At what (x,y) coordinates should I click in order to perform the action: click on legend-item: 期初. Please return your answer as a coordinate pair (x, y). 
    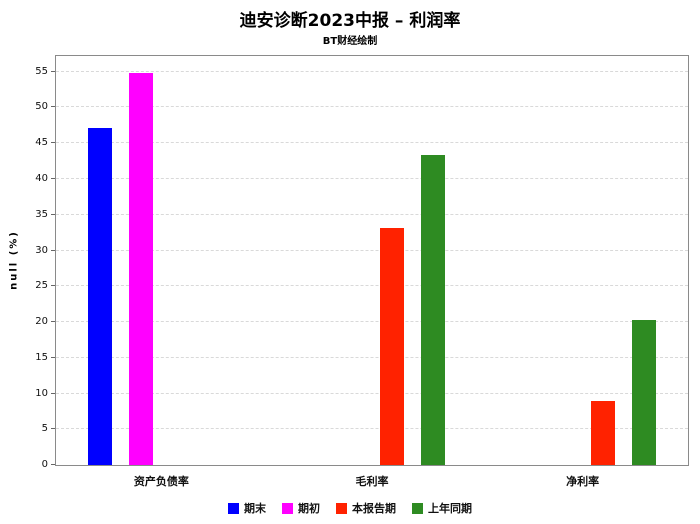
    Looking at the image, I should click on (301, 508).